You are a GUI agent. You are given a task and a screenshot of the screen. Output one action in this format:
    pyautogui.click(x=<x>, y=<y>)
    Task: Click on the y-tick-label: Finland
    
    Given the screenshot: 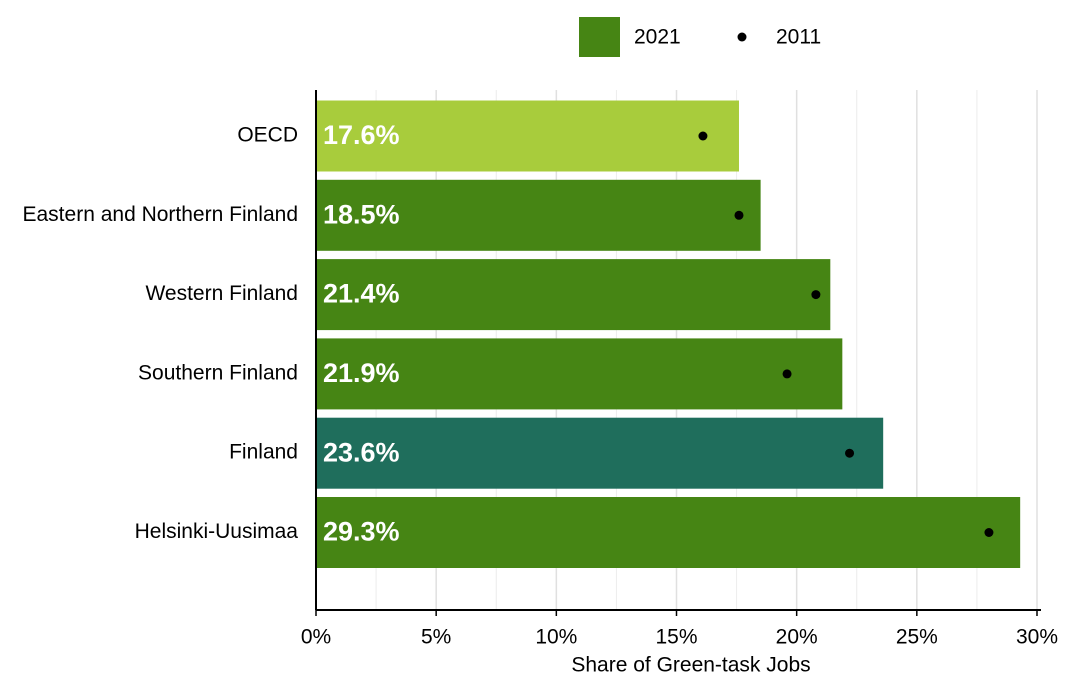 What is the action you would take?
    pyautogui.click(x=263, y=452)
    